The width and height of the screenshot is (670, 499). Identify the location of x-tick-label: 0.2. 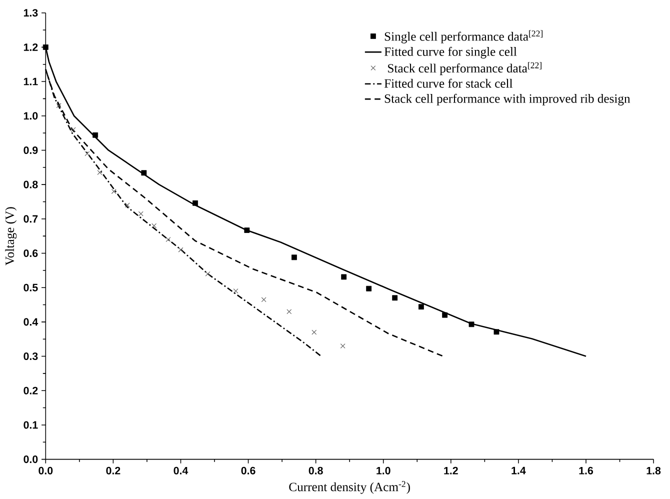
(113, 470).